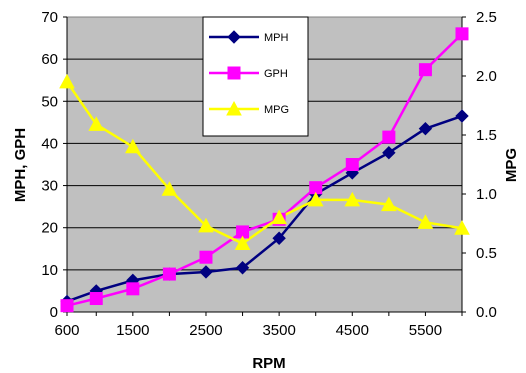  Describe the element at coordinates (511, 165) in the screenshot. I see `y-axis-right-title: MPG` at that location.